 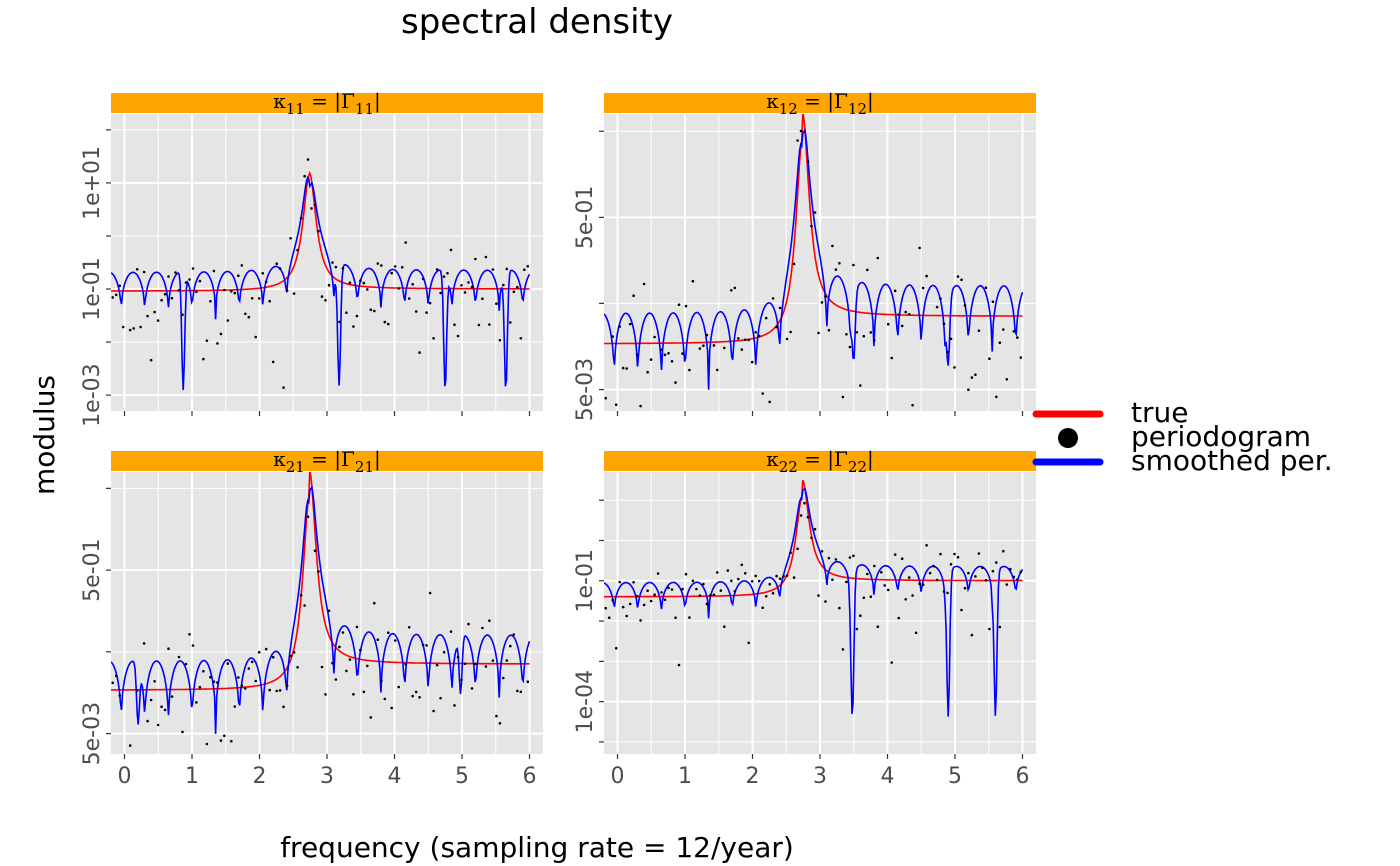 I want to click on strip-kappa: κ, so click(x=772, y=459).